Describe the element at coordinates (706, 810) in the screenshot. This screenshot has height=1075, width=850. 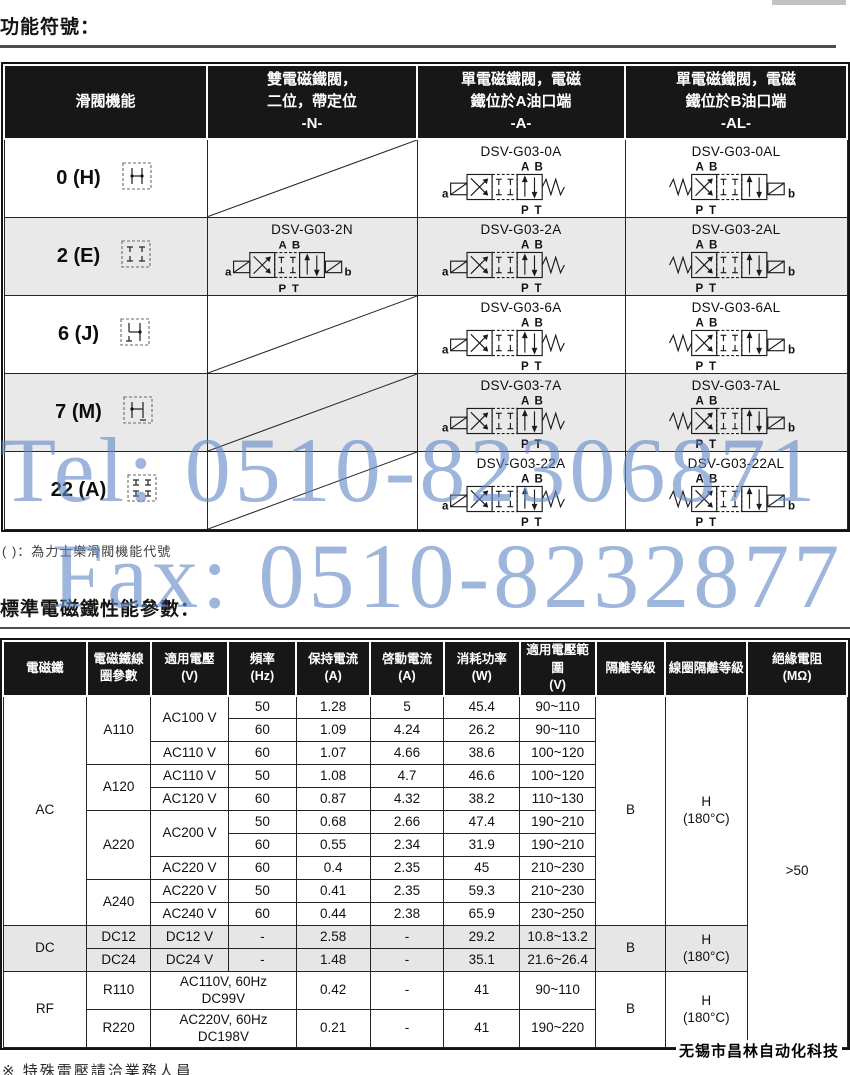
I see `perf-cell-coil-insulation: H (180°C)` at that location.